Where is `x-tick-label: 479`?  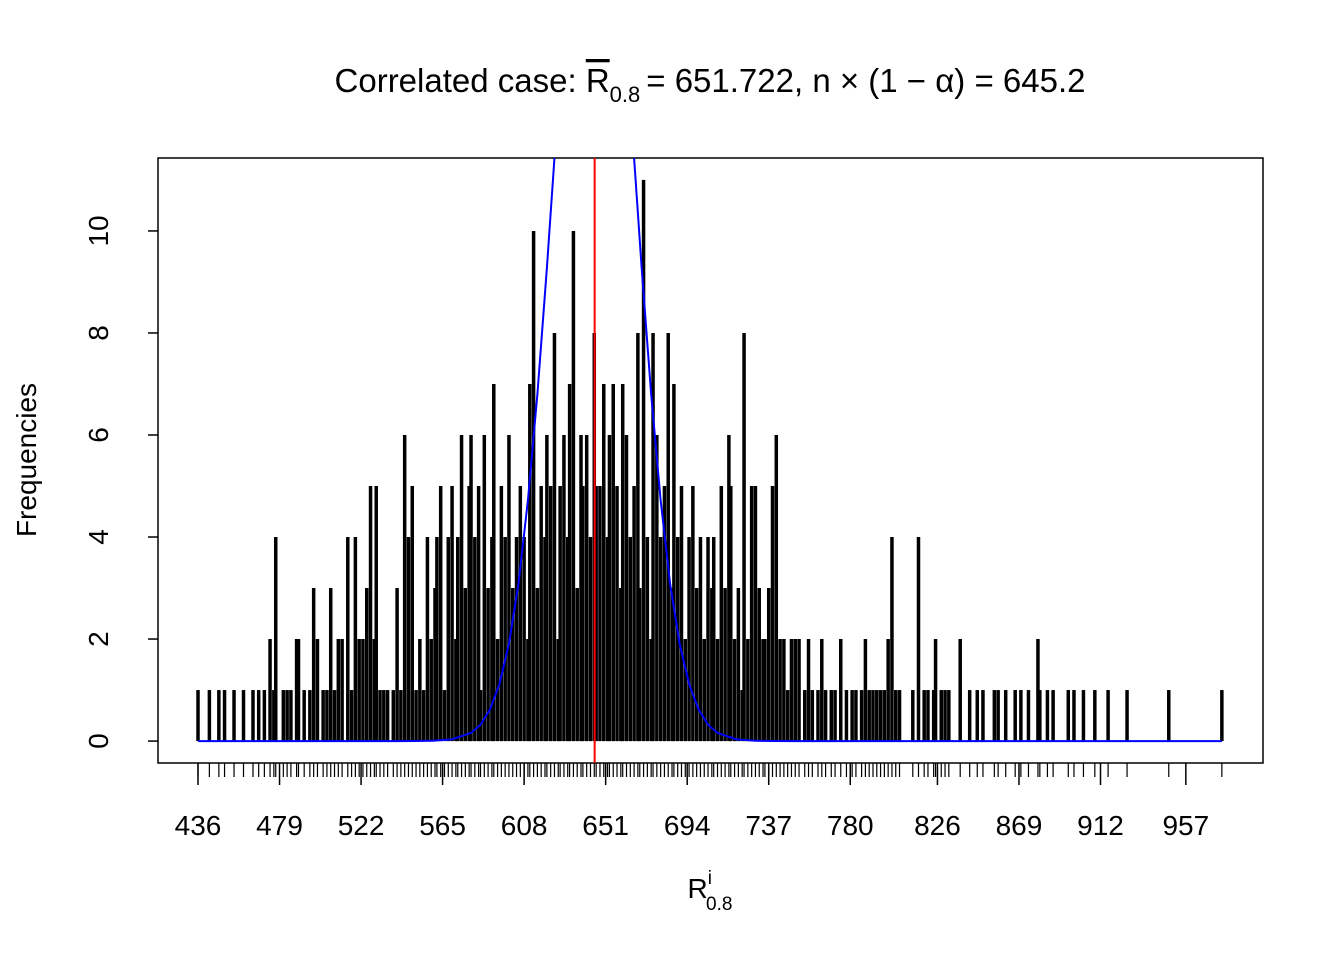 x-tick-label: 479 is located at coordinates (279, 825).